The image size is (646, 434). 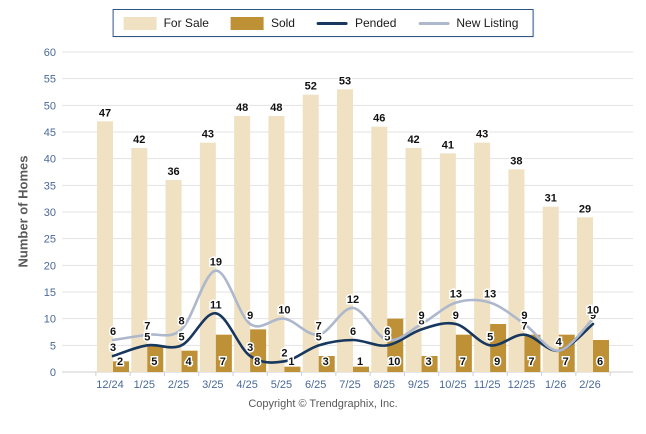 What do you see at coordinates (50, 320) in the screenshot?
I see `y-tick-label: 10` at bounding box center [50, 320].